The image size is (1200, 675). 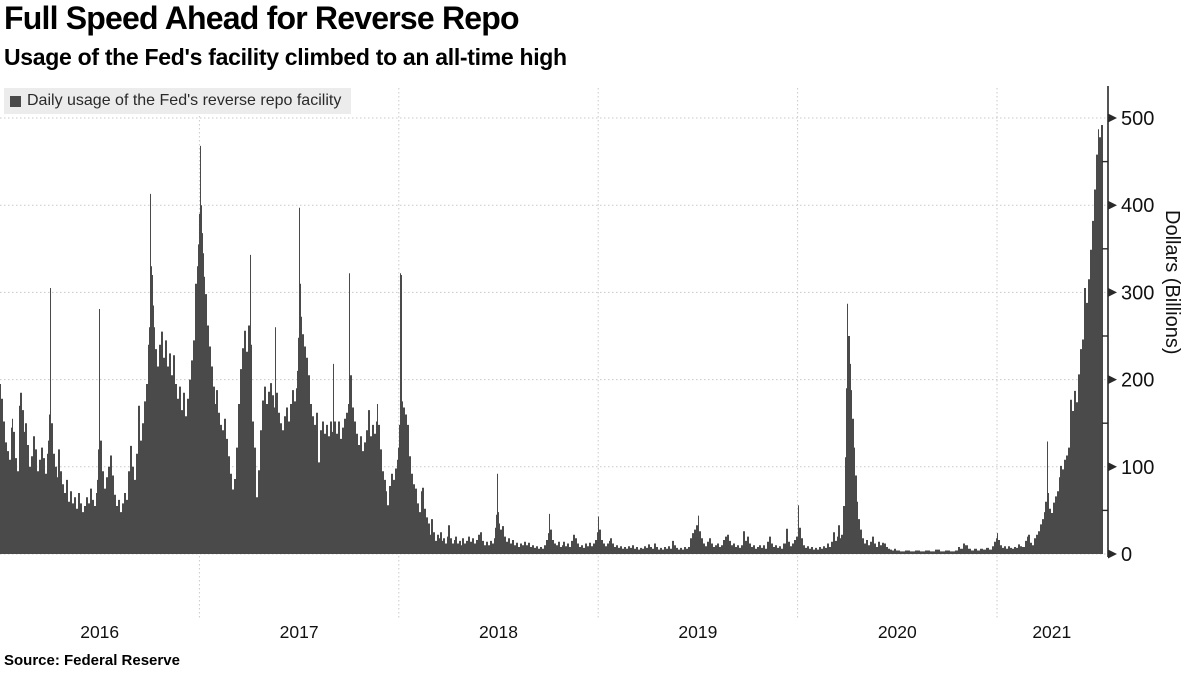 I want to click on x-tick-label: 2020, so click(x=897, y=632).